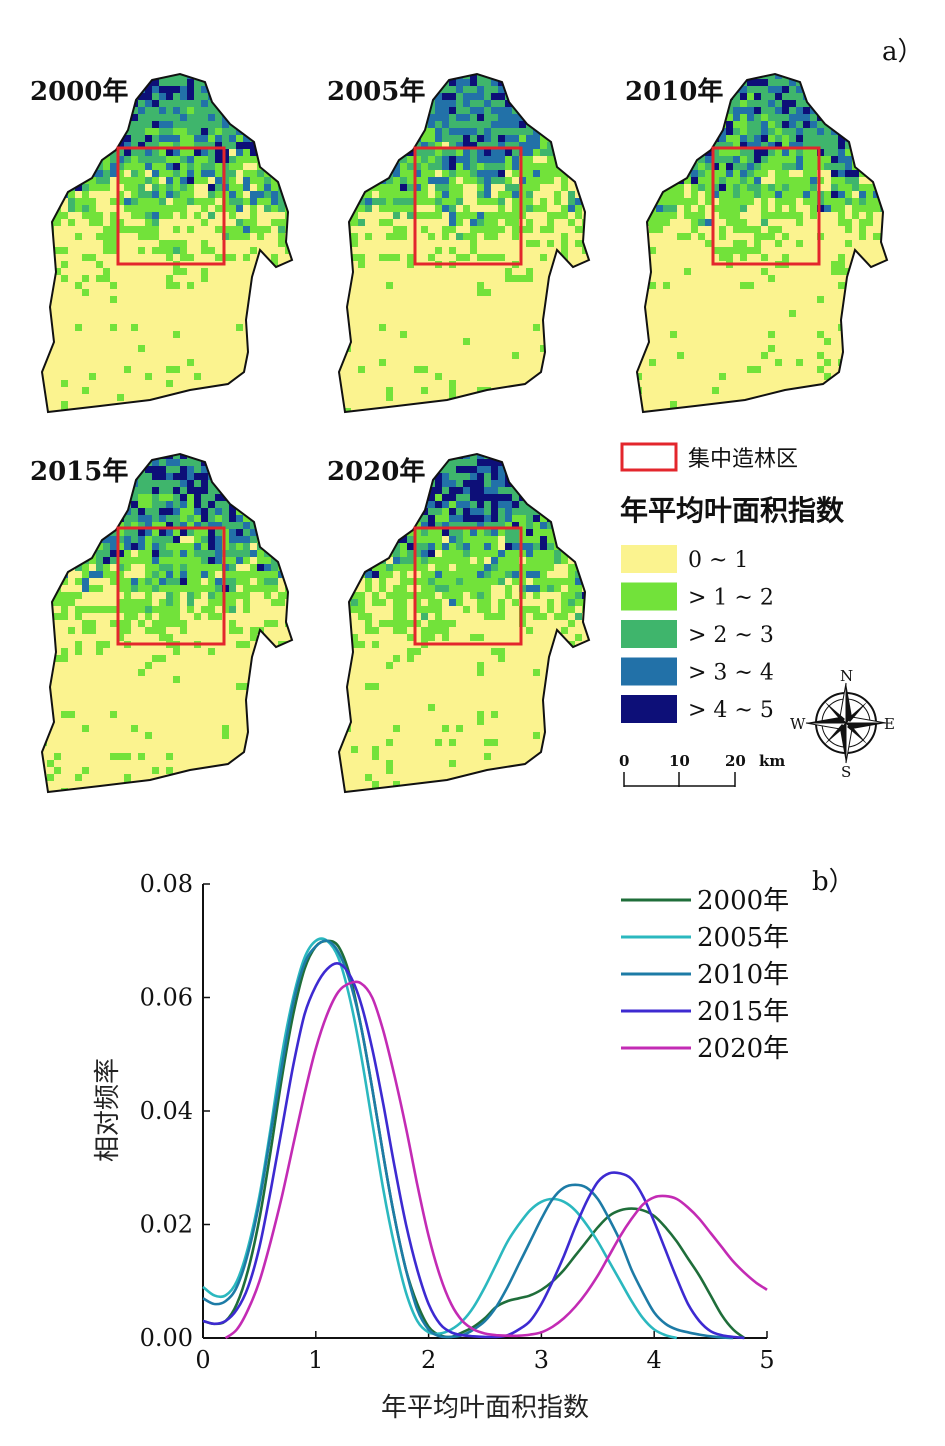  What do you see at coordinates (743, 459) in the screenshot?
I see `afforestation-legend-label: 集中造林区` at bounding box center [743, 459].